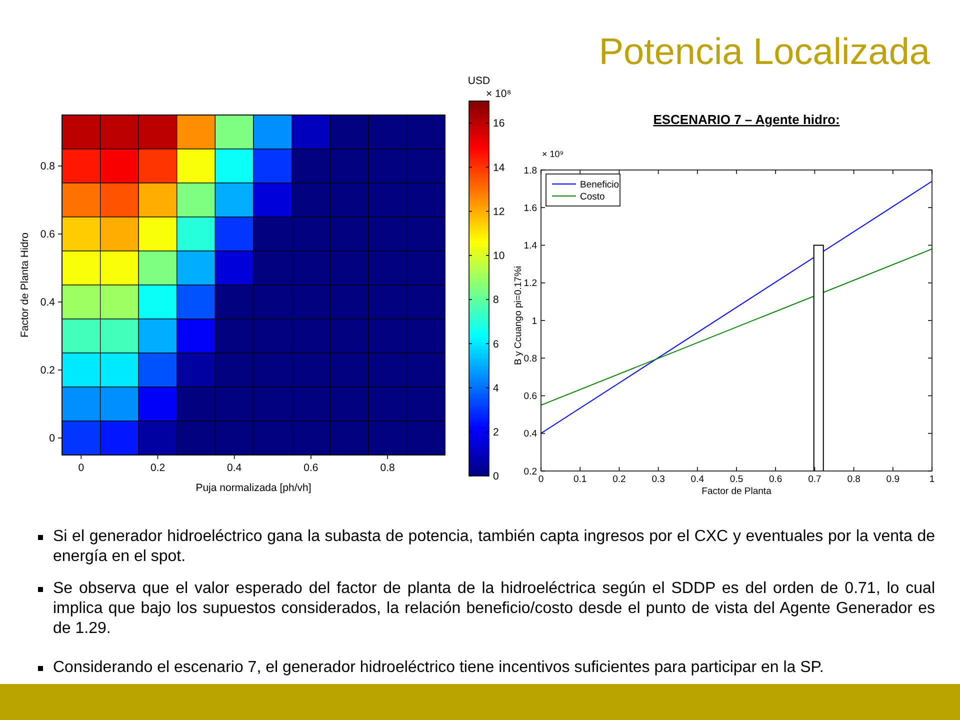 The width and height of the screenshot is (960, 720). I want to click on y-axis-title: Factor de Planta Hidro, so click(25, 285).